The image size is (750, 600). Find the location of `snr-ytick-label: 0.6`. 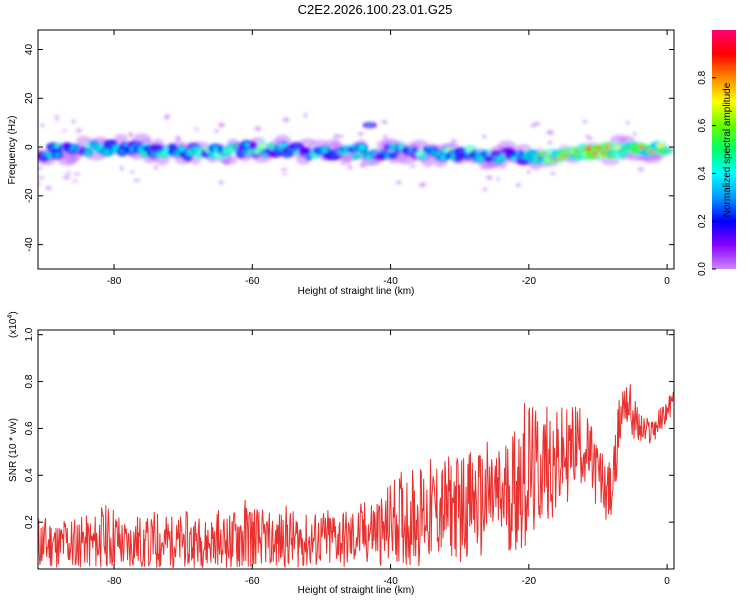

snr-ytick-label: 0.6 is located at coordinates (29, 428).